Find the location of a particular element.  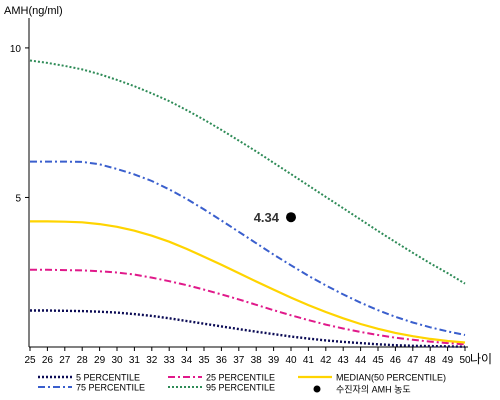

legend-swatch-point is located at coordinates (317, 389).